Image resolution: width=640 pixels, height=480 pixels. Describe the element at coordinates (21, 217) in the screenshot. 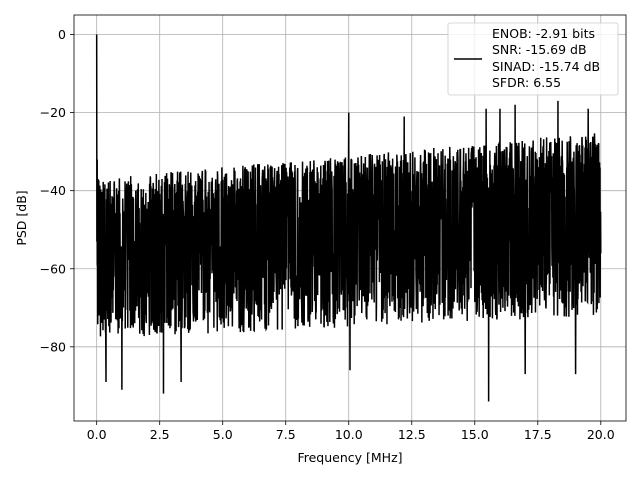

I see `y-axis-label: PSD [dB]` at that location.